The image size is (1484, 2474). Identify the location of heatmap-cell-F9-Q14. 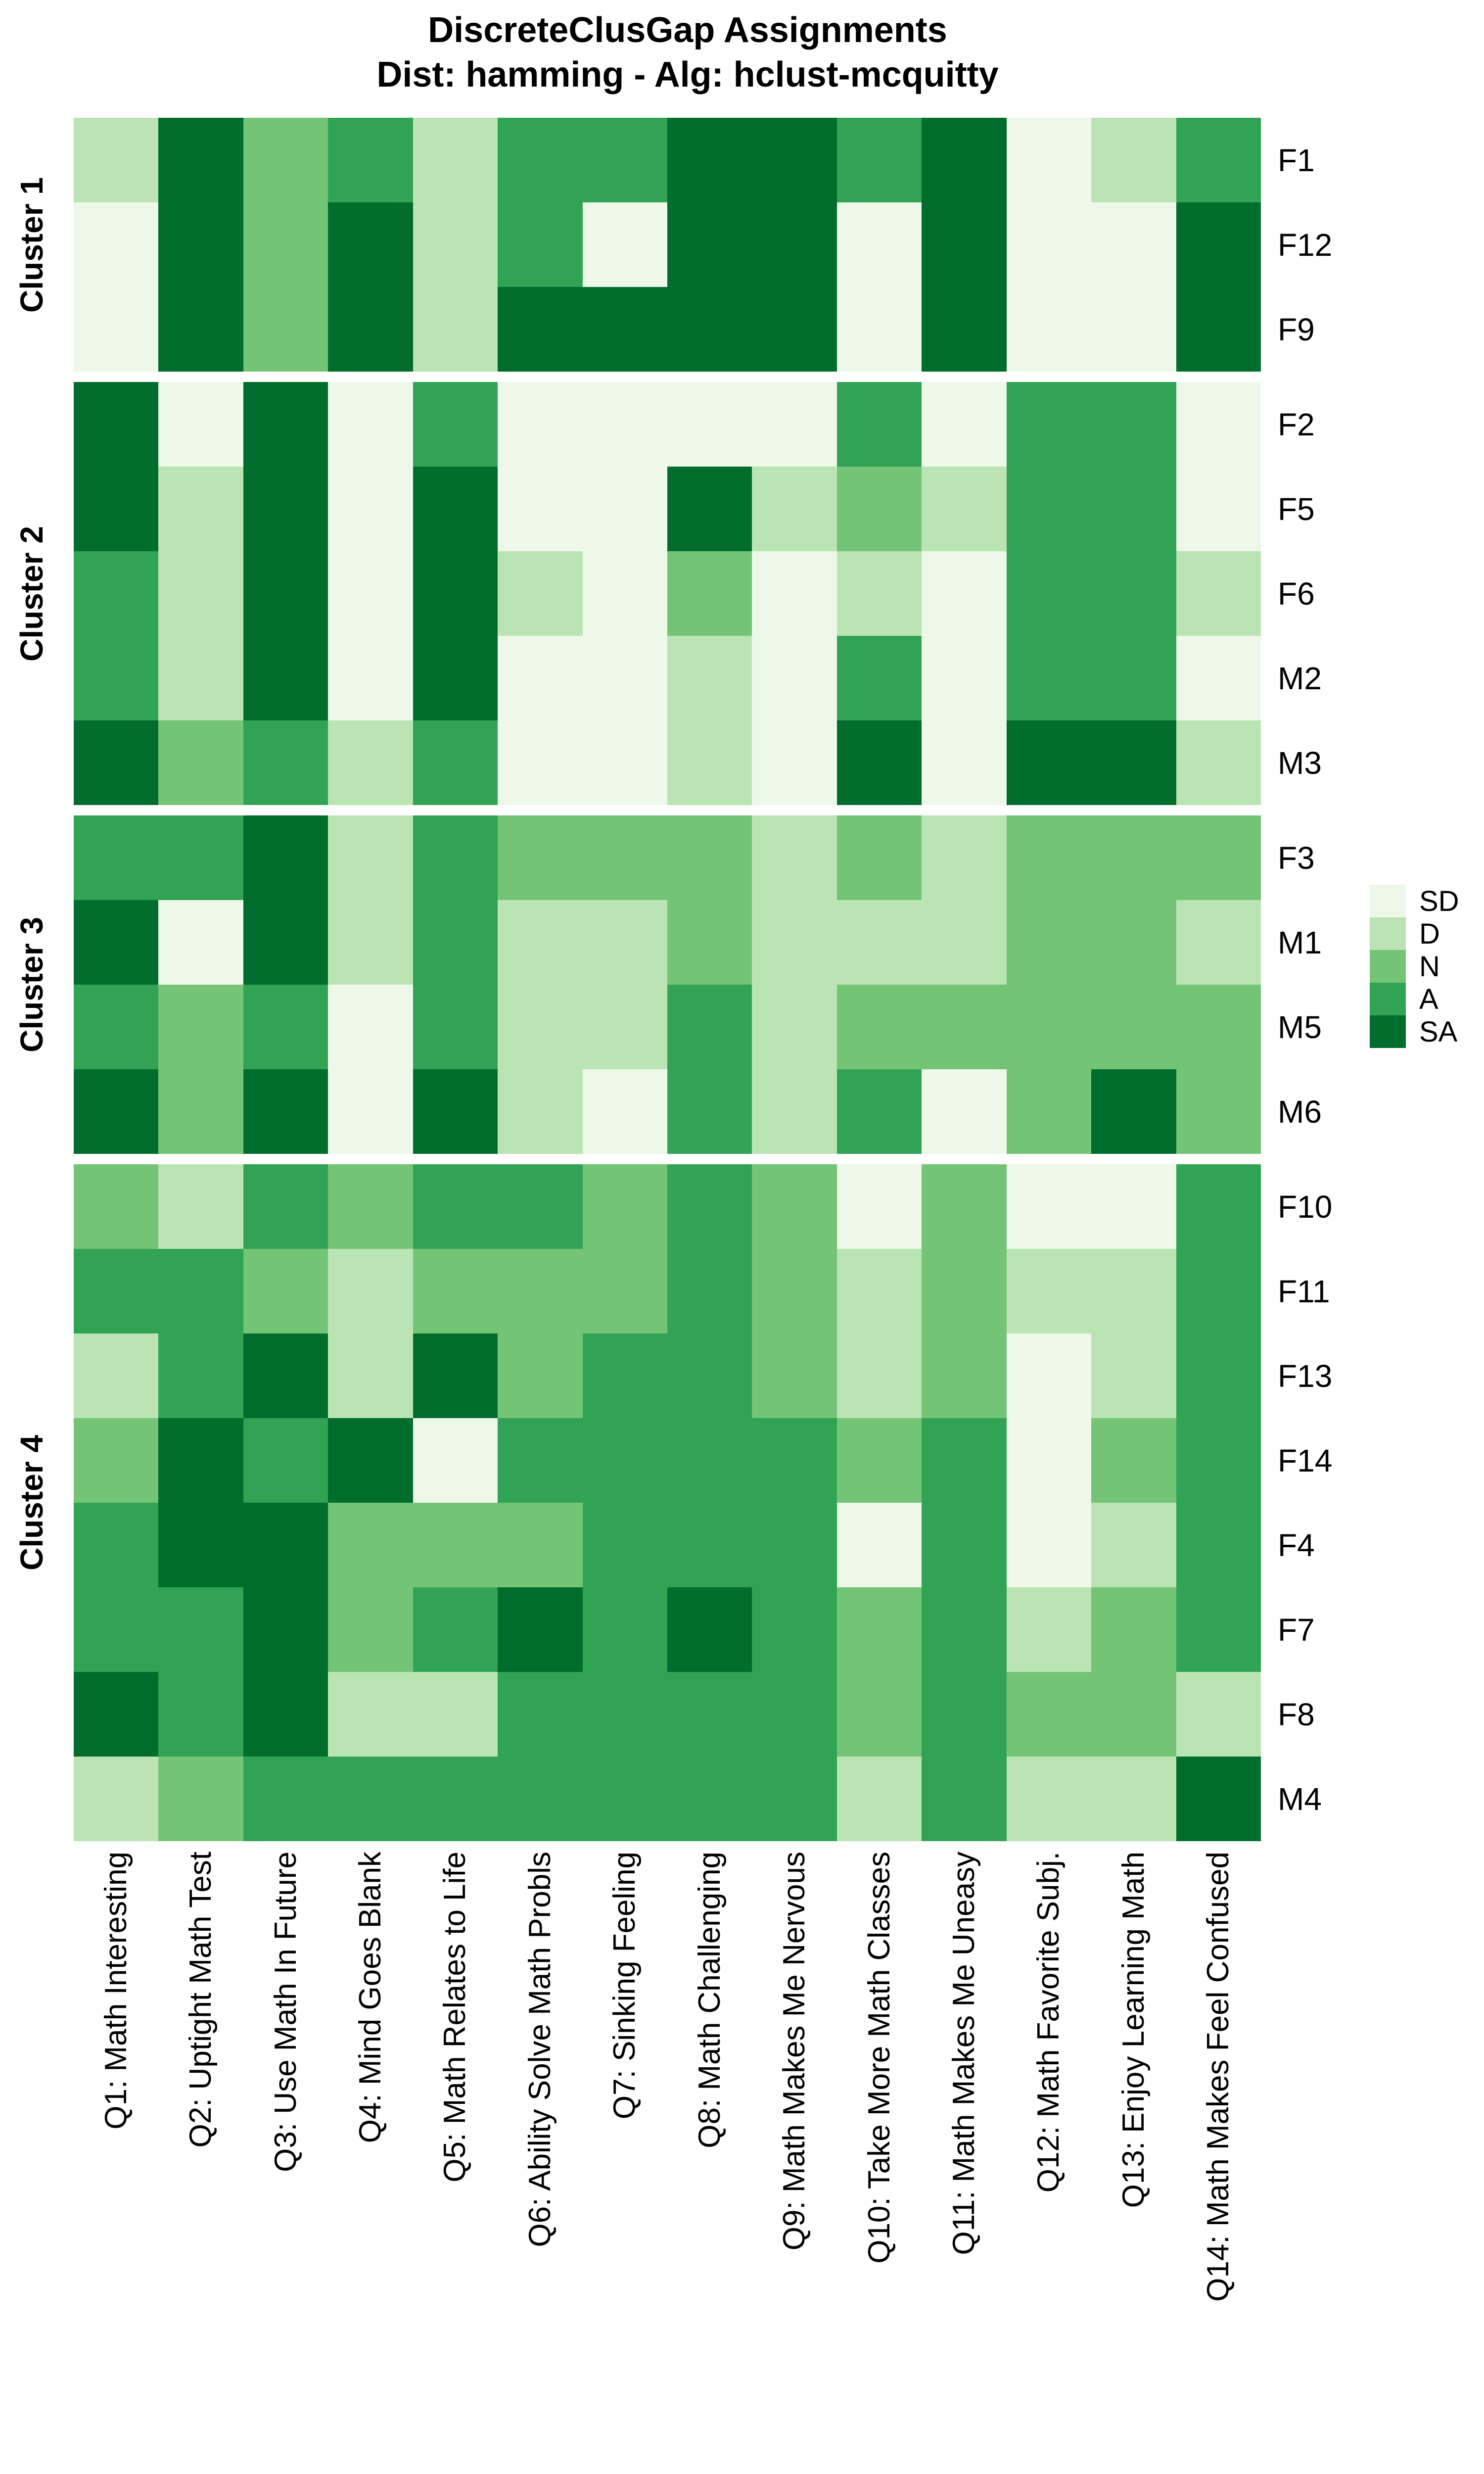
(1218, 329).